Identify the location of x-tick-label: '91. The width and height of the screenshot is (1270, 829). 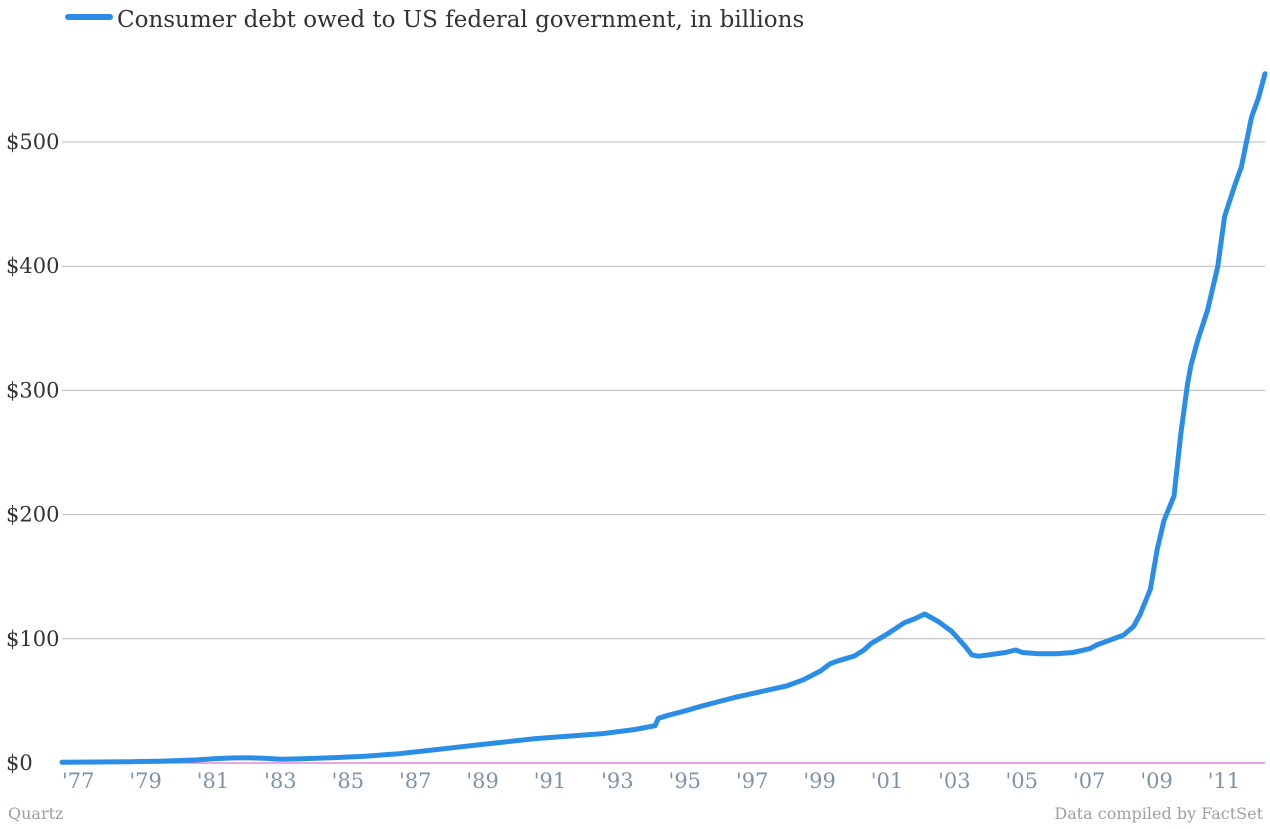
(550, 781).